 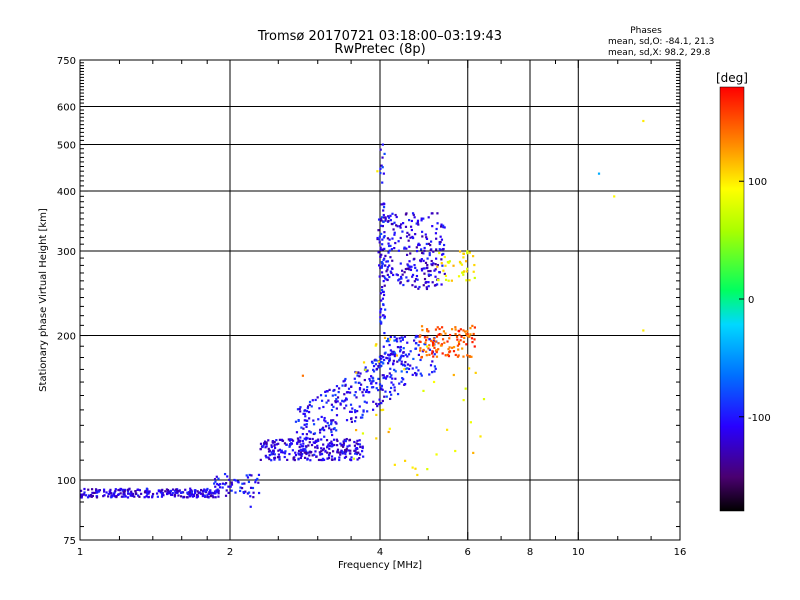 What do you see at coordinates (380, 552) in the screenshot?
I see `x-tick-label: 4` at bounding box center [380, 552].